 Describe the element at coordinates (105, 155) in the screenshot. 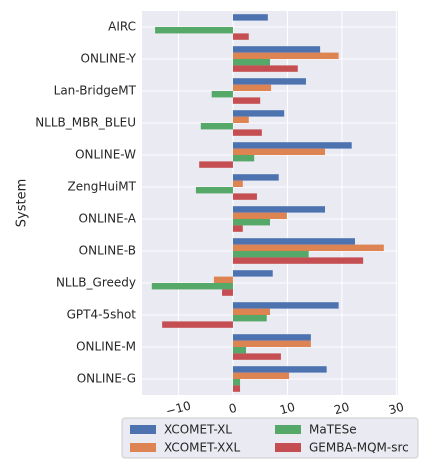

I see `y-tick-label: ONLINE-W` at that location.